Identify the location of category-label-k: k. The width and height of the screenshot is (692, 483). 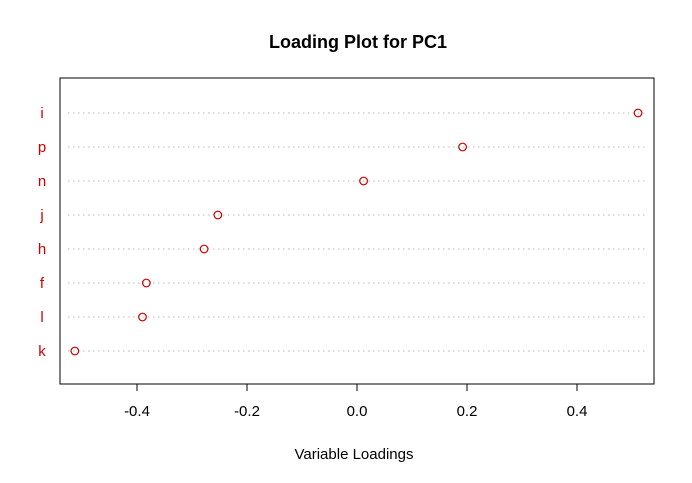
(42, 351).